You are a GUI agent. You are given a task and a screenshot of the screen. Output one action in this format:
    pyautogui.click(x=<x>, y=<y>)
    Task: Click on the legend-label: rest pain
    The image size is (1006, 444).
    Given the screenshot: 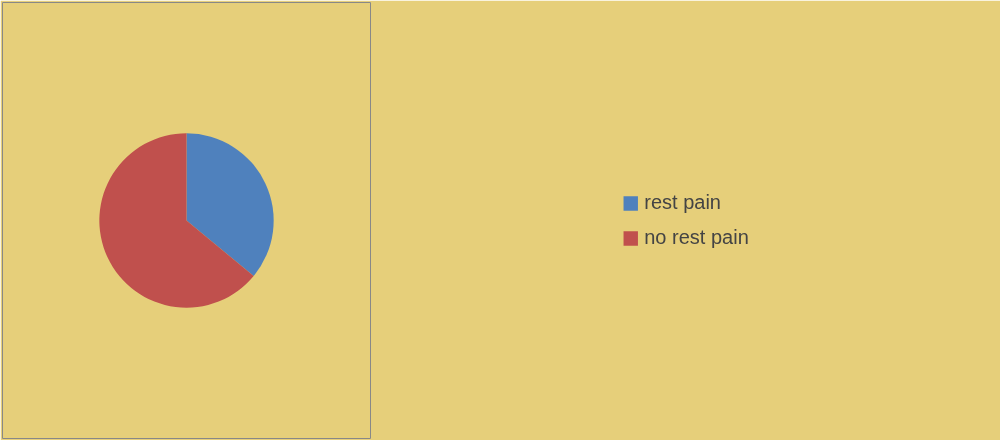 What is the action you would take?
    pyautogui.click(x=682, y=202)
    